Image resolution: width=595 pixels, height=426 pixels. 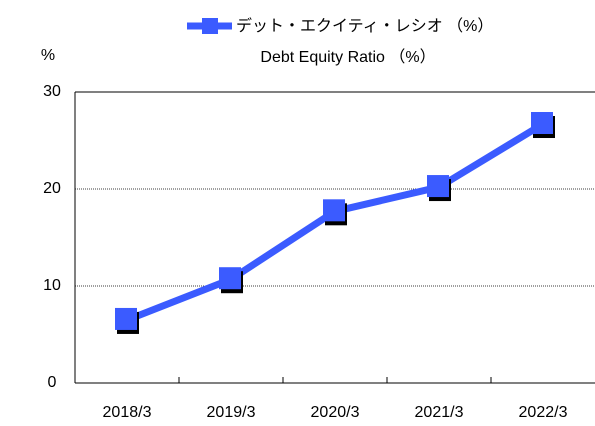 I want to click on x-tick-label: 2019/3, so click(x=231, y=412).